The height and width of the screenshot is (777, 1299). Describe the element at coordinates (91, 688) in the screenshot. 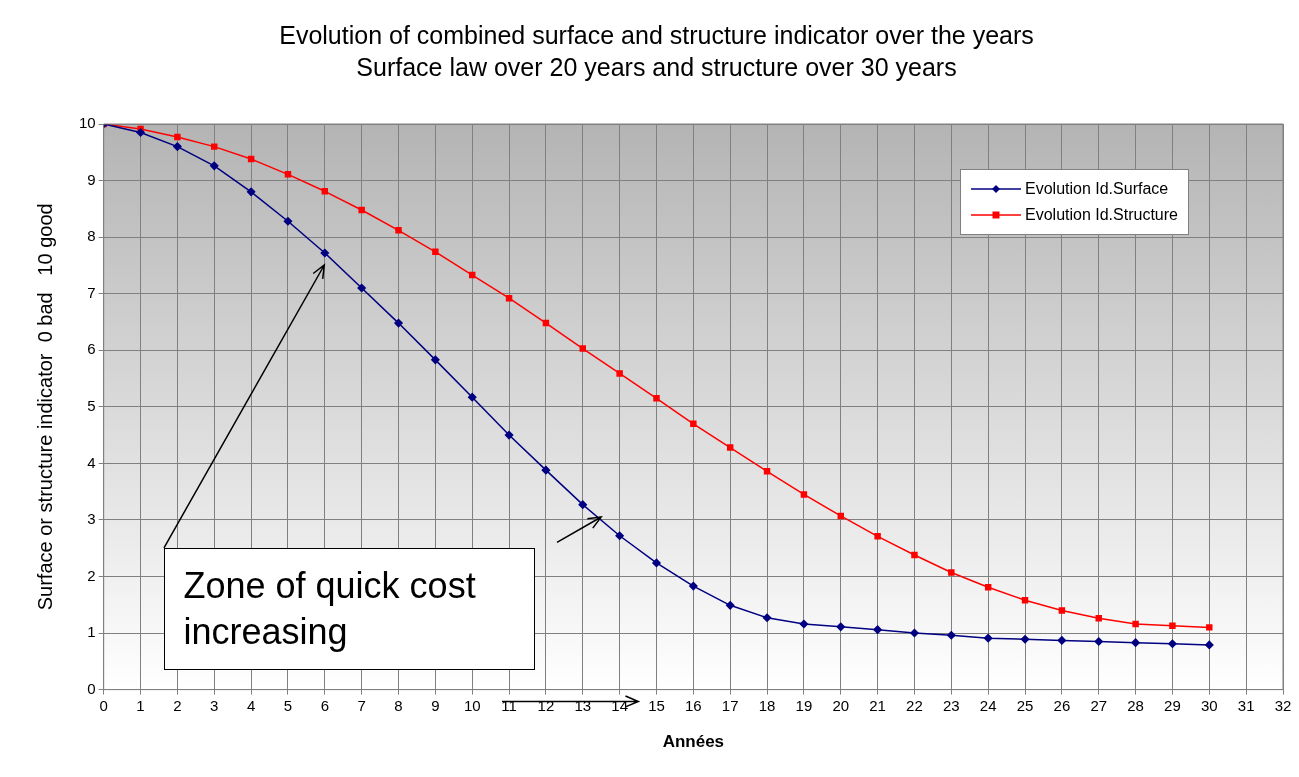

I see `y-tick-label: 0` at that location.